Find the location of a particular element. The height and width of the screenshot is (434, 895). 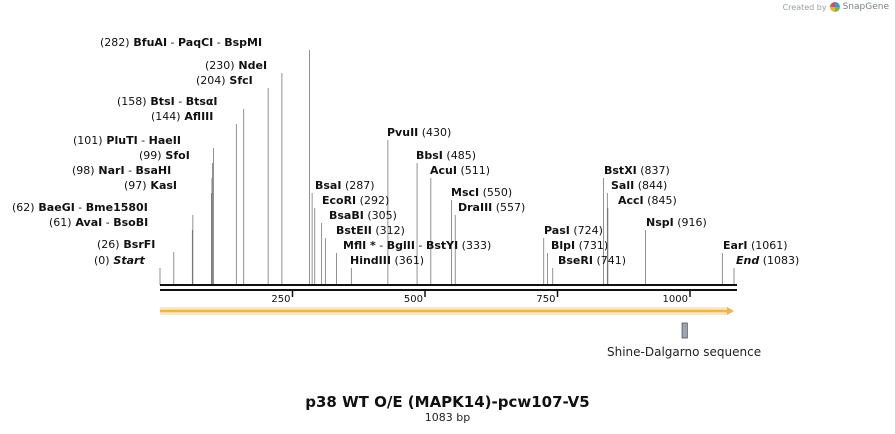

snapgene-brand: Created by SnapGene is located at coordinates (836, 7).